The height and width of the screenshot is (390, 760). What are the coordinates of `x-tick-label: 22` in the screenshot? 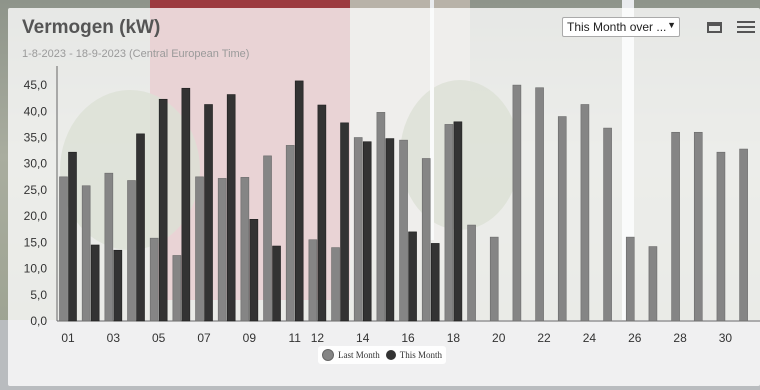 It's located at (544, 338).